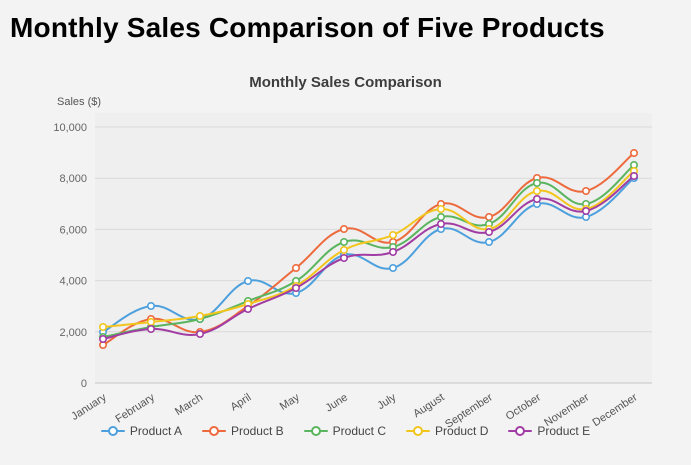 The width and height of the screenshot is (691, 465). I want to click on legend-item-product-d: Product D, so click(447, 431).